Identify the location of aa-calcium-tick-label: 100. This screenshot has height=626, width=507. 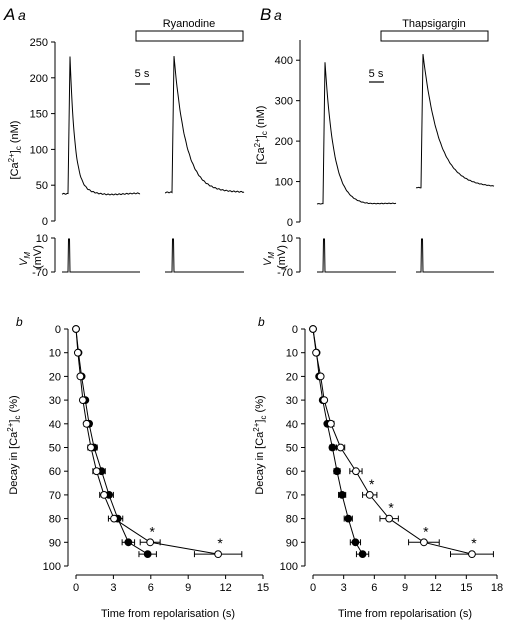
(39, 150).